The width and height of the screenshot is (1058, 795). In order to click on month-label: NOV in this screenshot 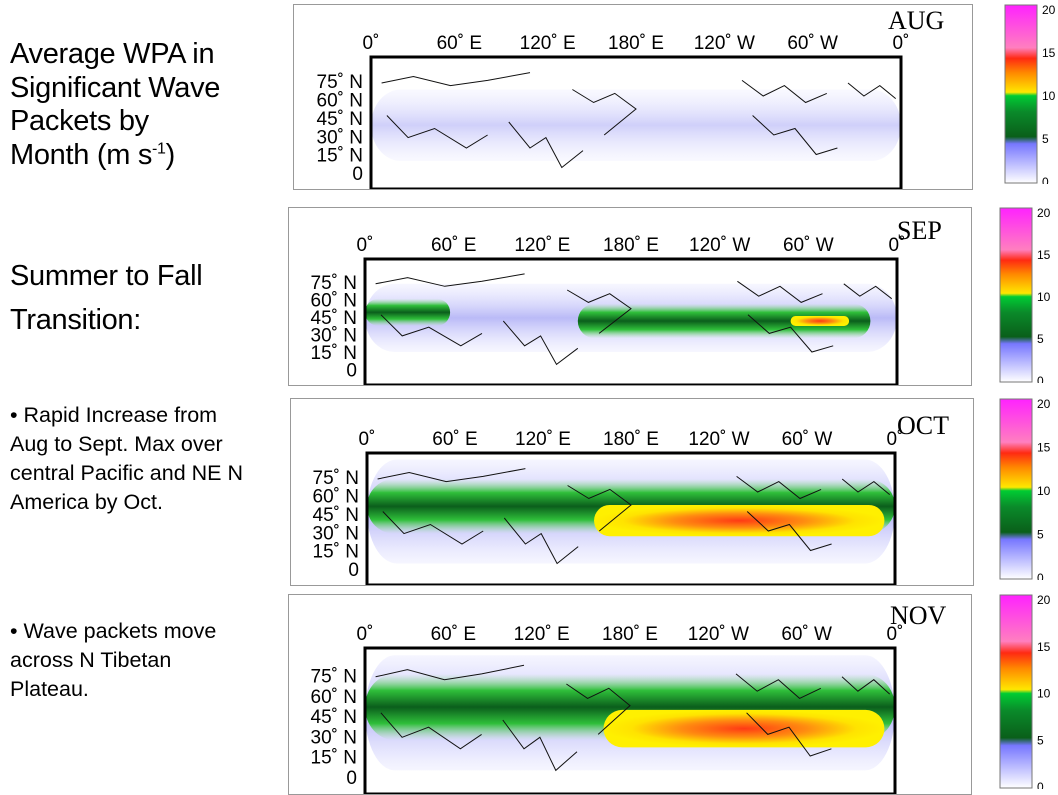, I will do `click(918, 615)`.